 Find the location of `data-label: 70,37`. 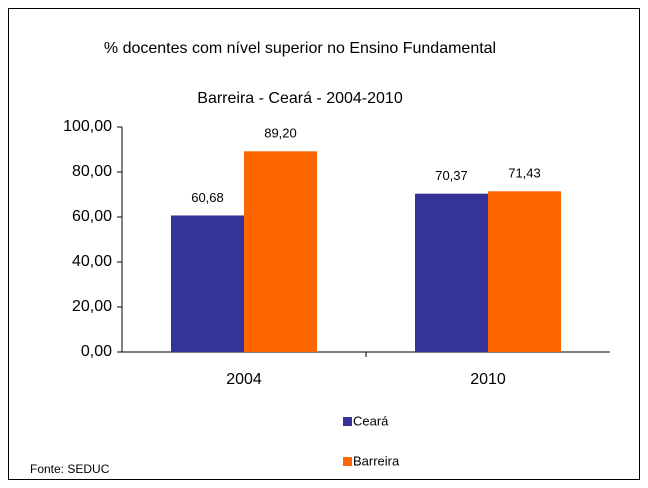

data-label: 70,37 is located at coordinates (451, 175).